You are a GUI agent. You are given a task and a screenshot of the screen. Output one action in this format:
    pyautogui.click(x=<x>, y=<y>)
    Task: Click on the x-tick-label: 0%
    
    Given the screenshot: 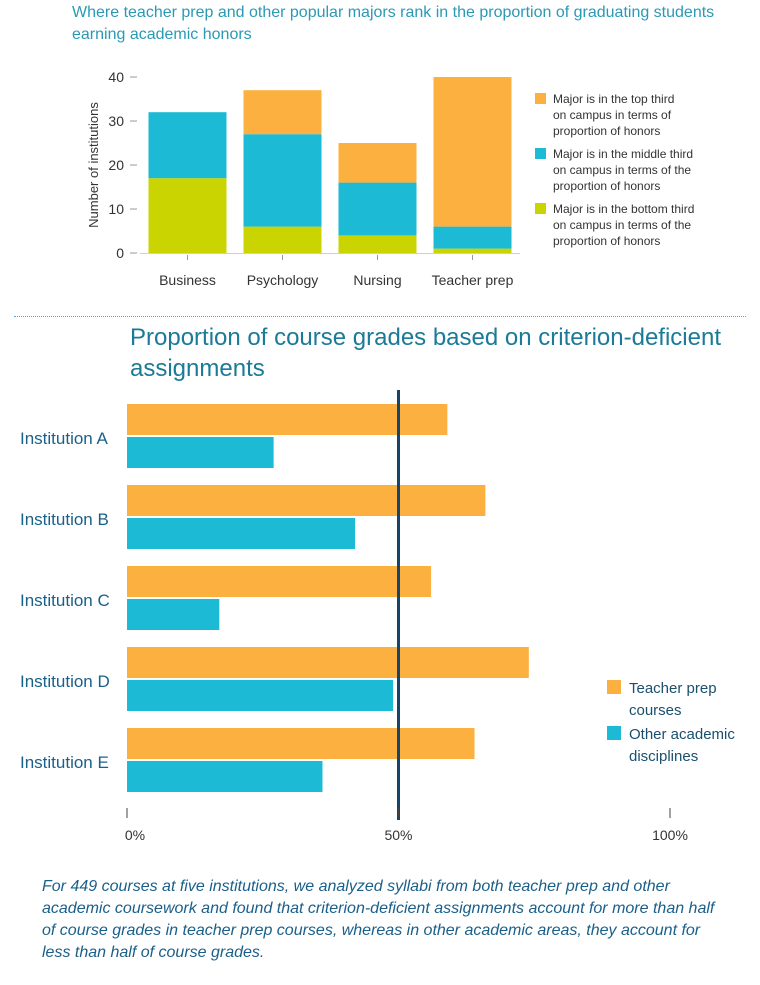 What is the action you would take?
    pyautogui.click(x=135, y=835)
    